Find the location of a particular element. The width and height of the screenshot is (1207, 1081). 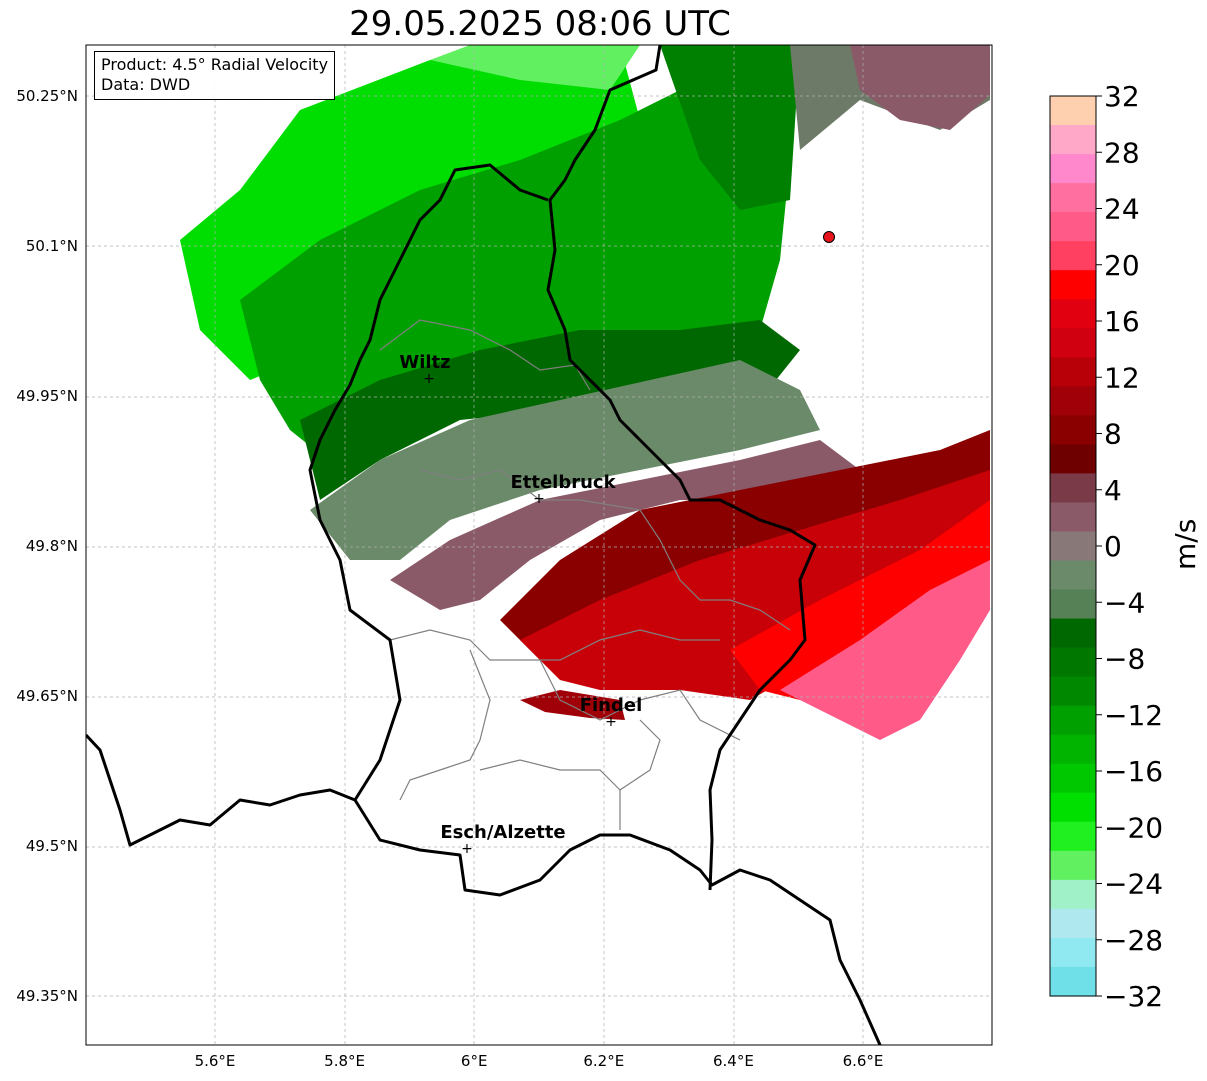

near-zero-mauve is located at coordinates (625, 525).